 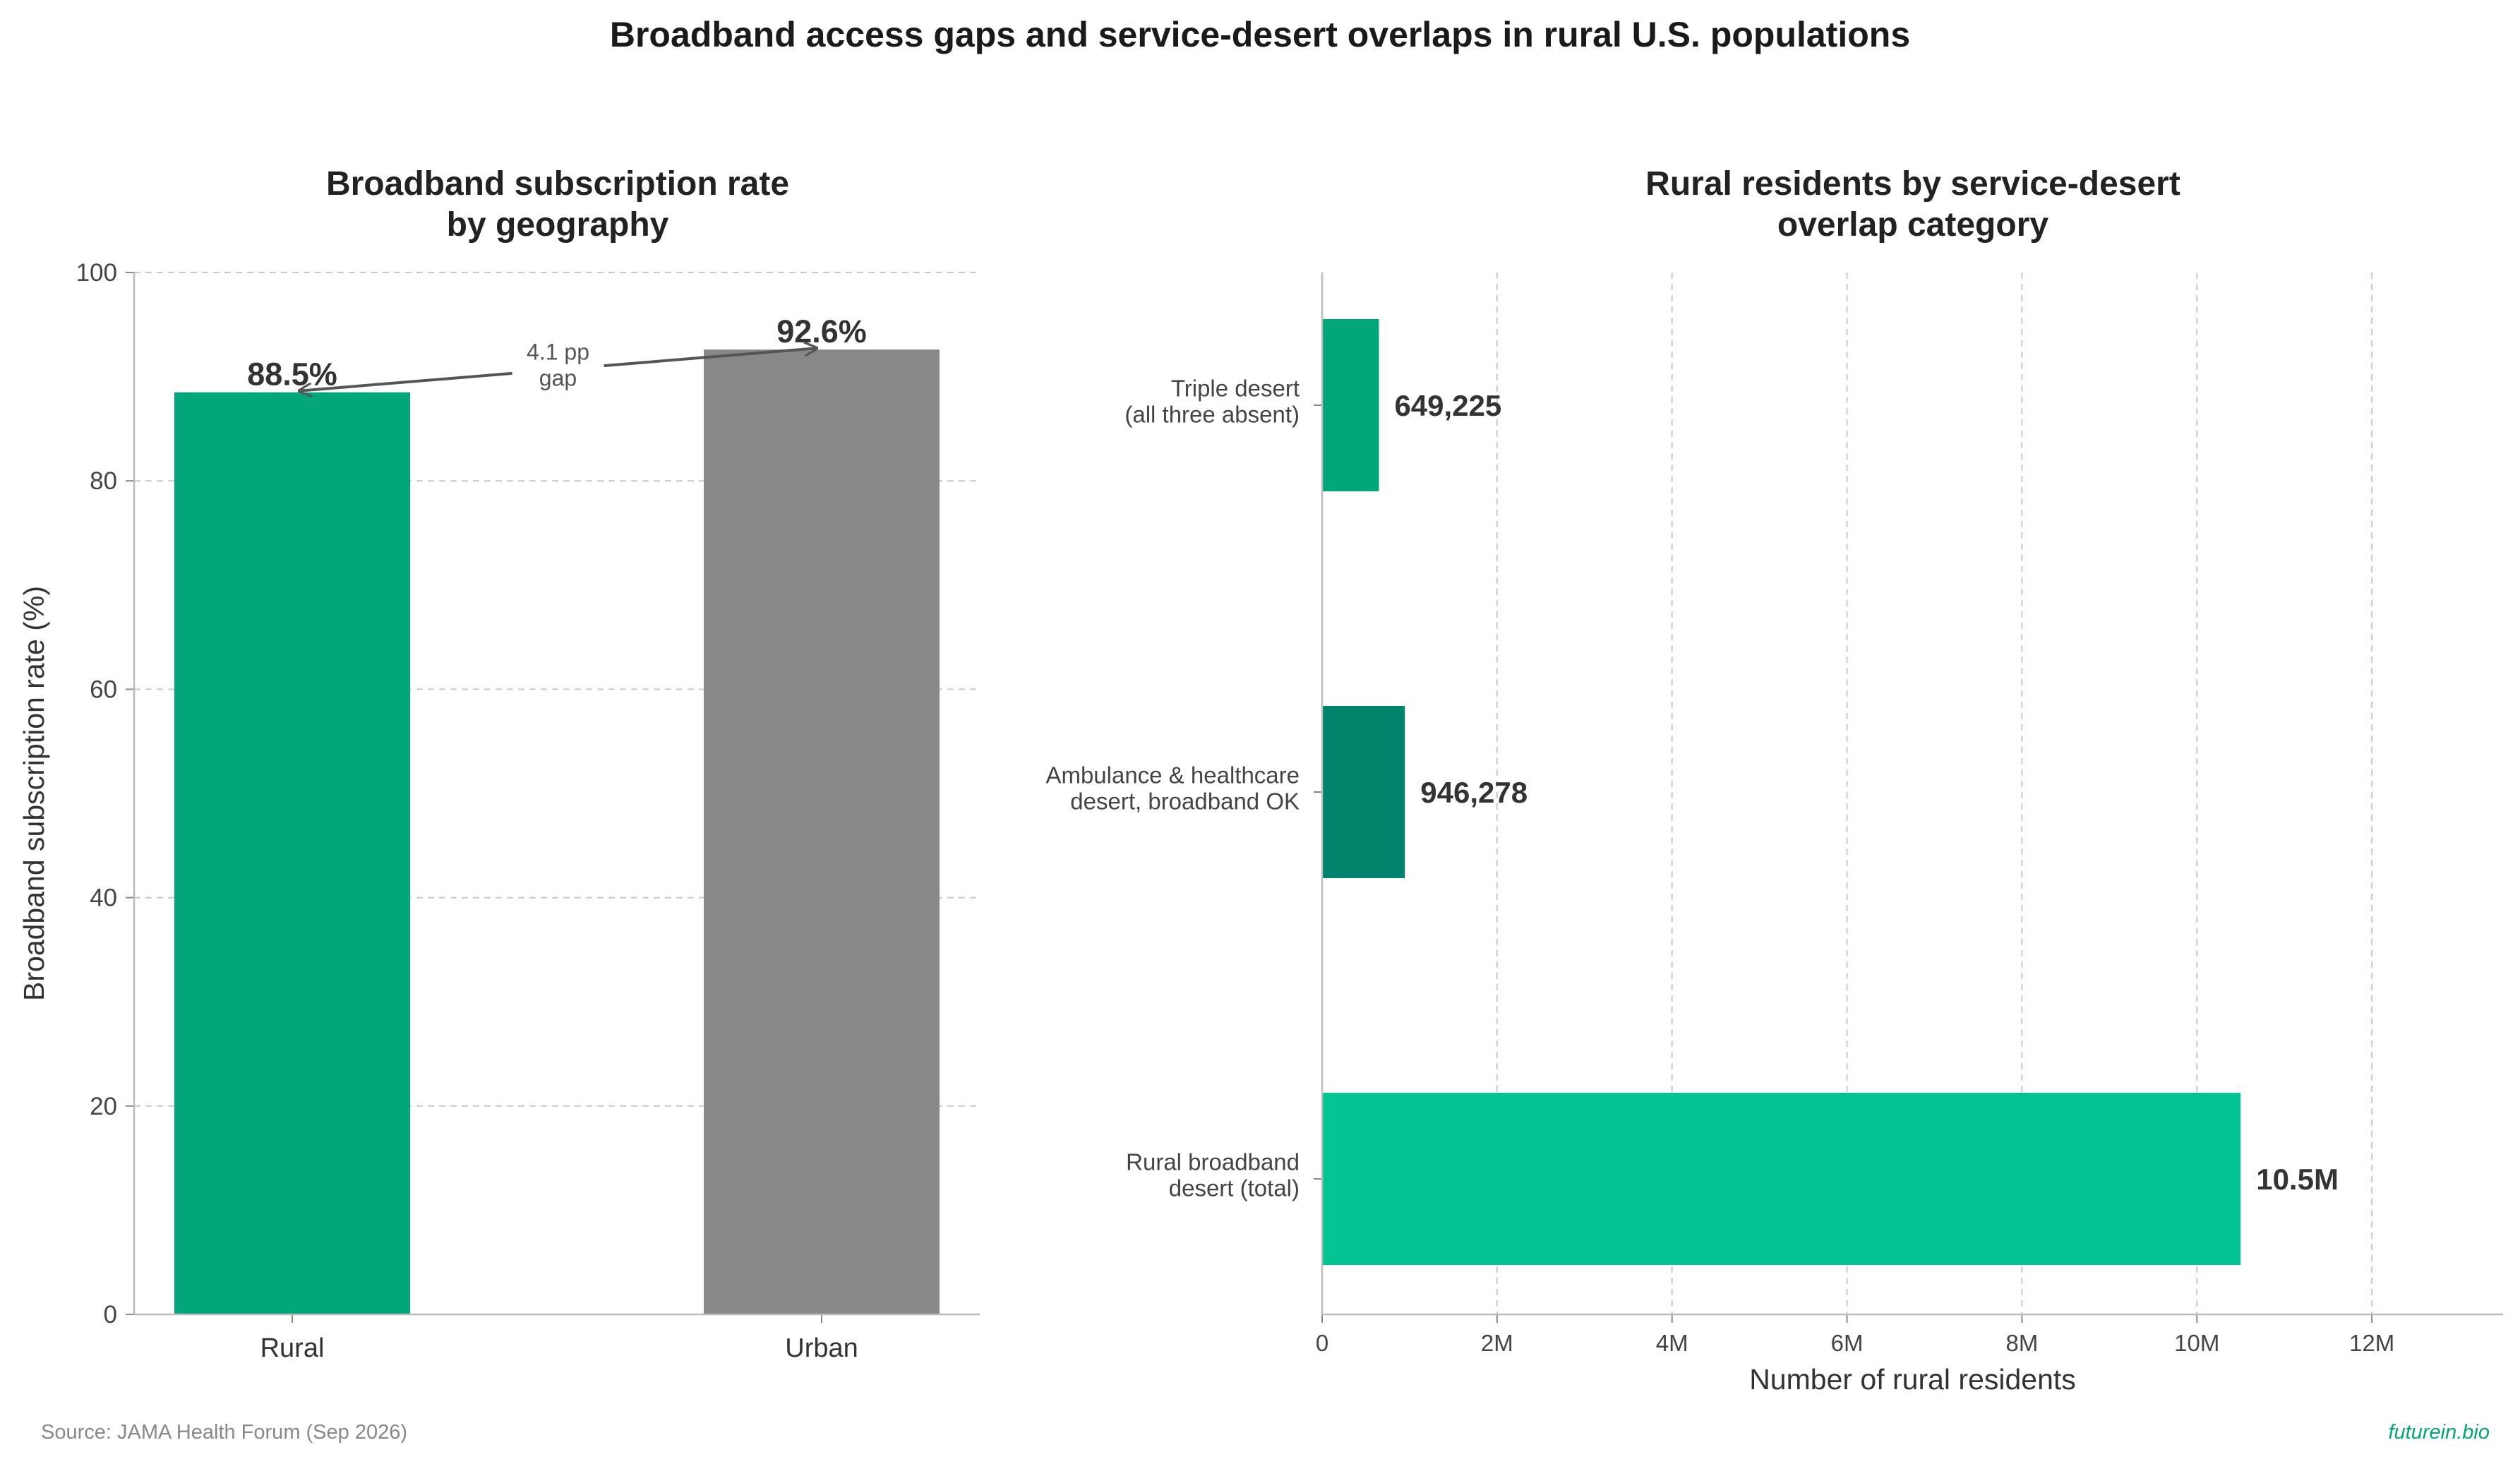 What do you see at coordinates (292, 374) in the screenshot?
I see `bar-value-label: 88.5%` at bounding box center [292, 374].